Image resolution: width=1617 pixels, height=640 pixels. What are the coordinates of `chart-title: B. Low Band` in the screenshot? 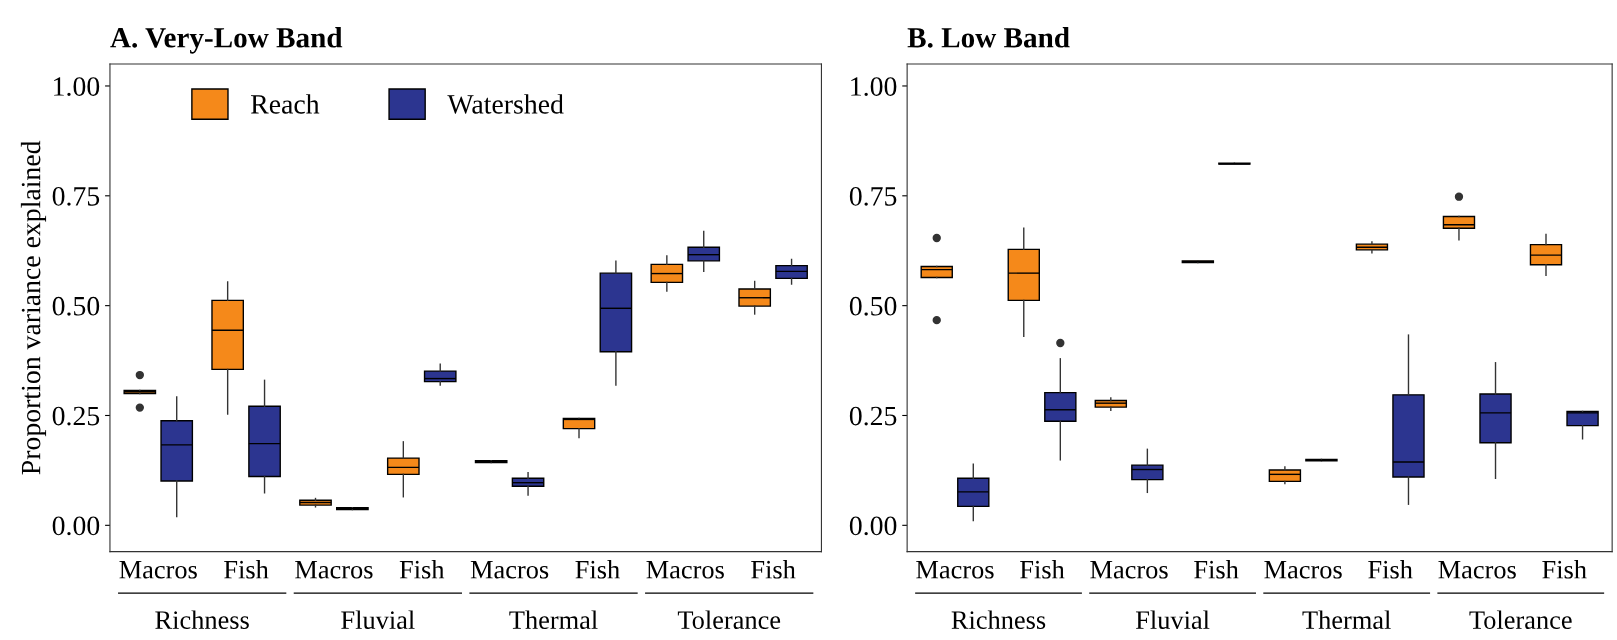 It's located at (988, 37).